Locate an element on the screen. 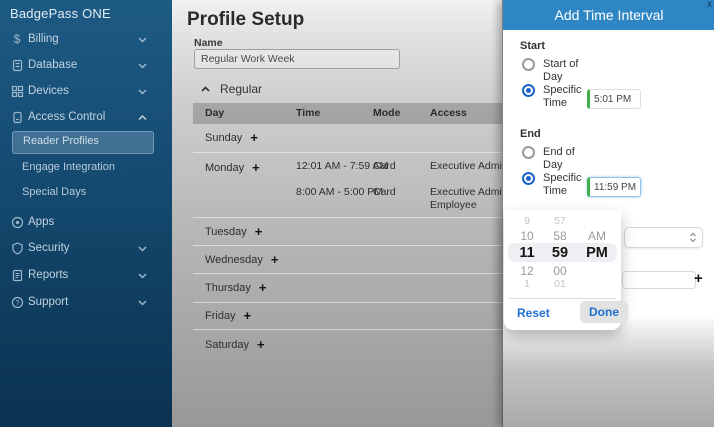 The height and width of the screenshot is (427, 714). sidebar-item-devices: Devices is located at coordinates (86, 91).